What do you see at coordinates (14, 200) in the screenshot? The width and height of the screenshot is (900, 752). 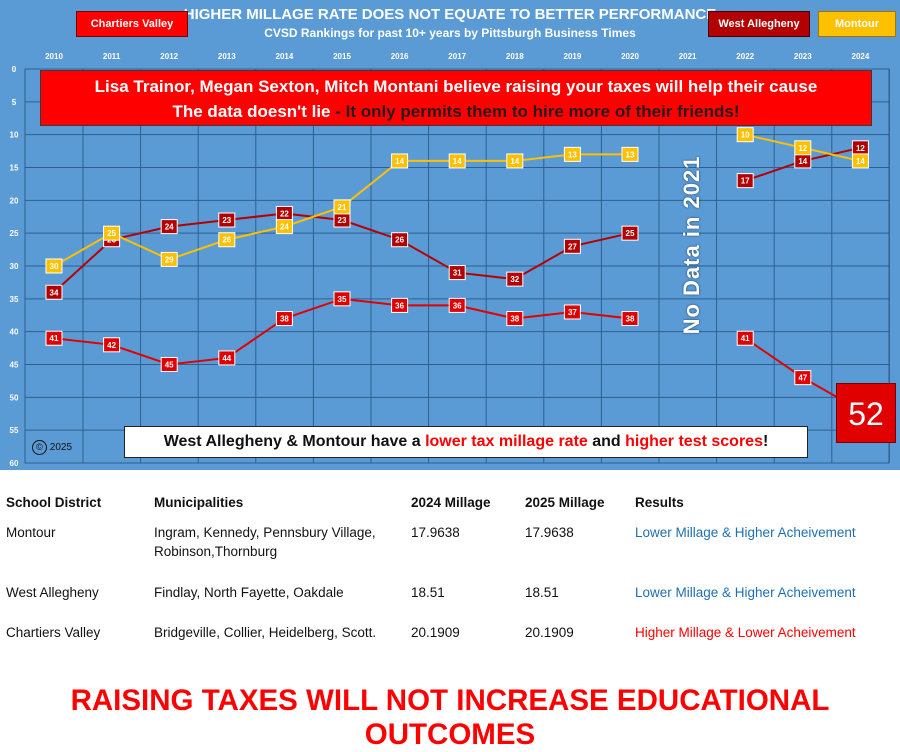 I see `y-tick-label: 20` at bounding box center [14, 200].